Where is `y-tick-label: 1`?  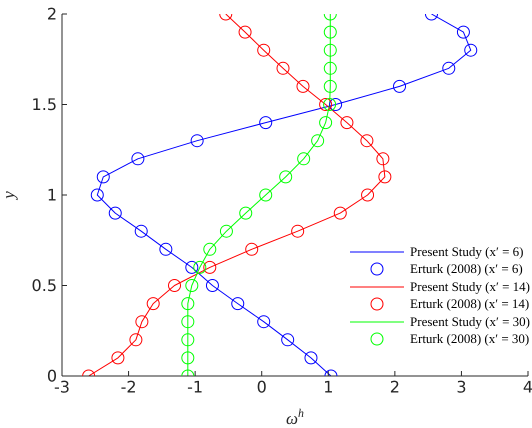 y-tick-label: 1 is located at coordinates (51, 195).